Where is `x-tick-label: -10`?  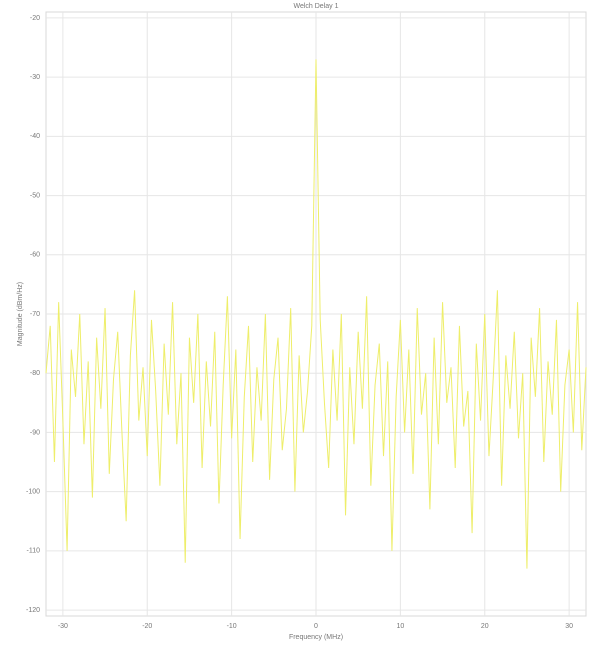
x-tick-label: -10 is located at coordinates (232, 626).